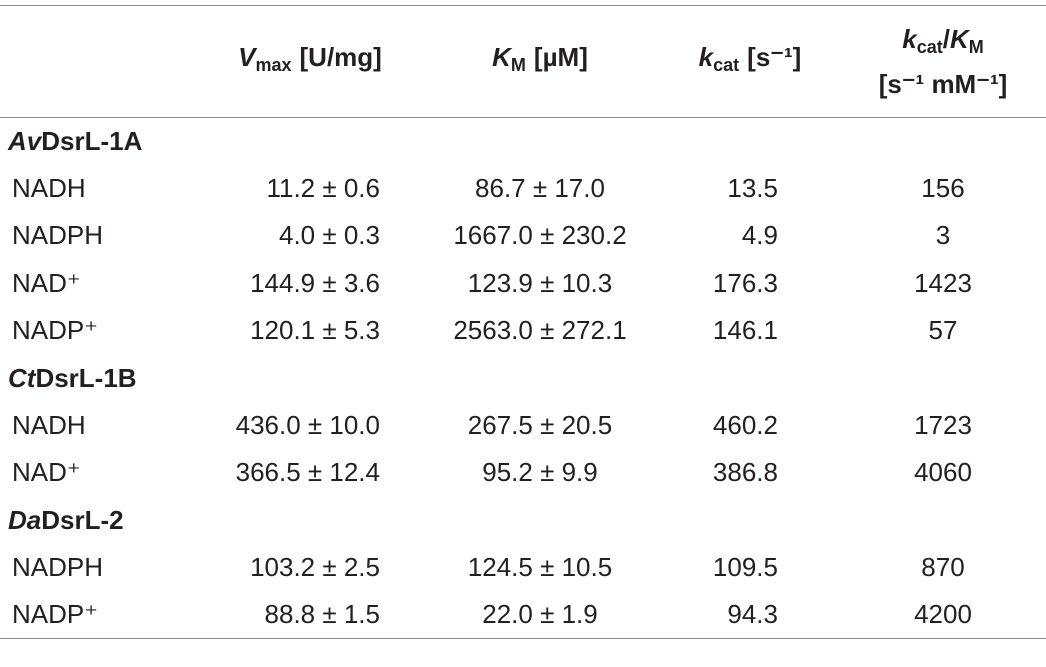  Describe the element at coordinates (540, 567) in the screenshot. I see `value-cell: 124.5 ± 10.5` at that location.